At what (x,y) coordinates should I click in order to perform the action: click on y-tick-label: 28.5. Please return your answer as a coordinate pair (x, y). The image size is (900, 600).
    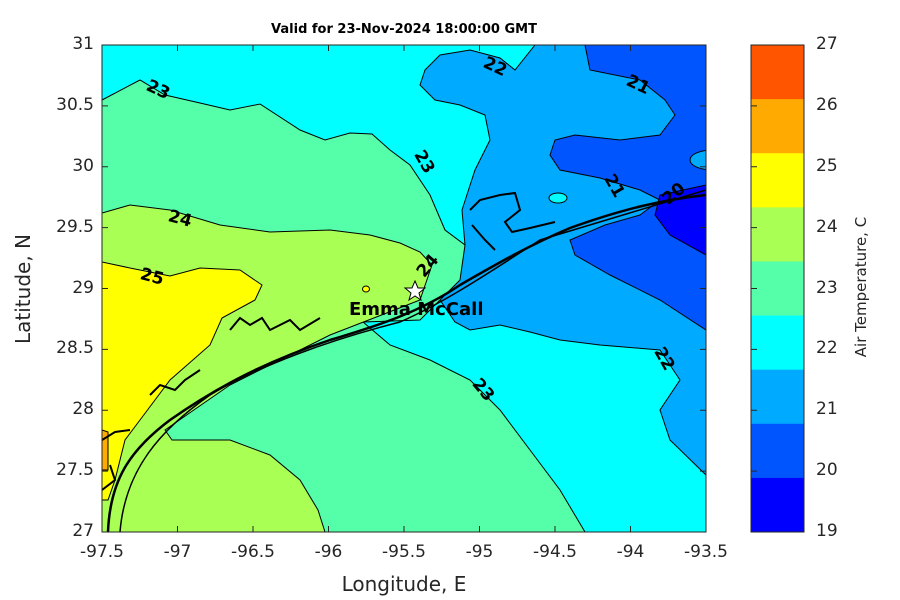
    Looking at the image, I should click on (75, 348).